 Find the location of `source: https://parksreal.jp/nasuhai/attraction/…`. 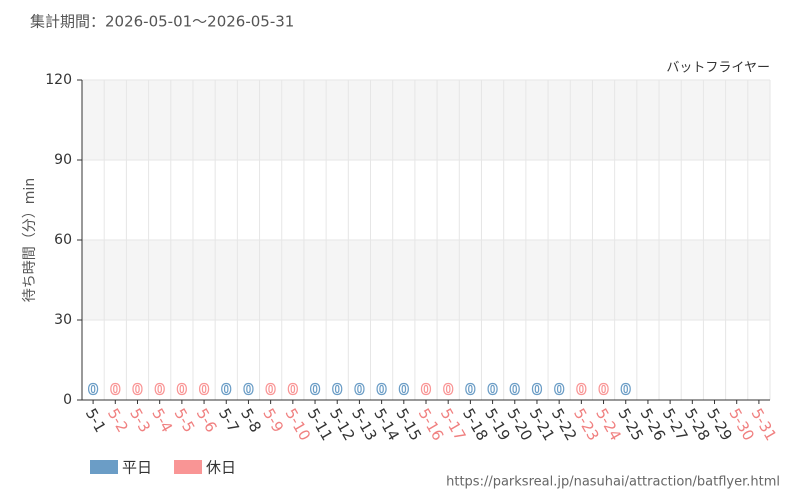

source: https://parksreal.jp/nasuhai/attraction/… is located at coordinates (613, 482).